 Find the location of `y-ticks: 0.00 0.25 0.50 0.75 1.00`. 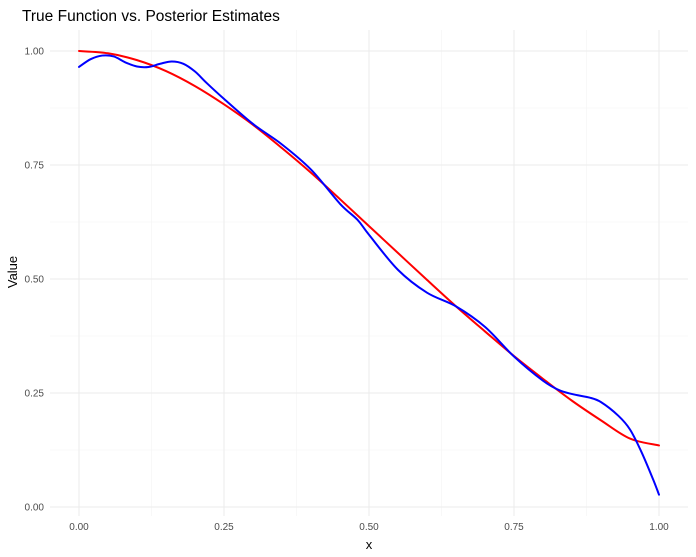

y-ticks: 0.00 0.25 0.50 0.75 1.00 is located at coordinates (35, 280).